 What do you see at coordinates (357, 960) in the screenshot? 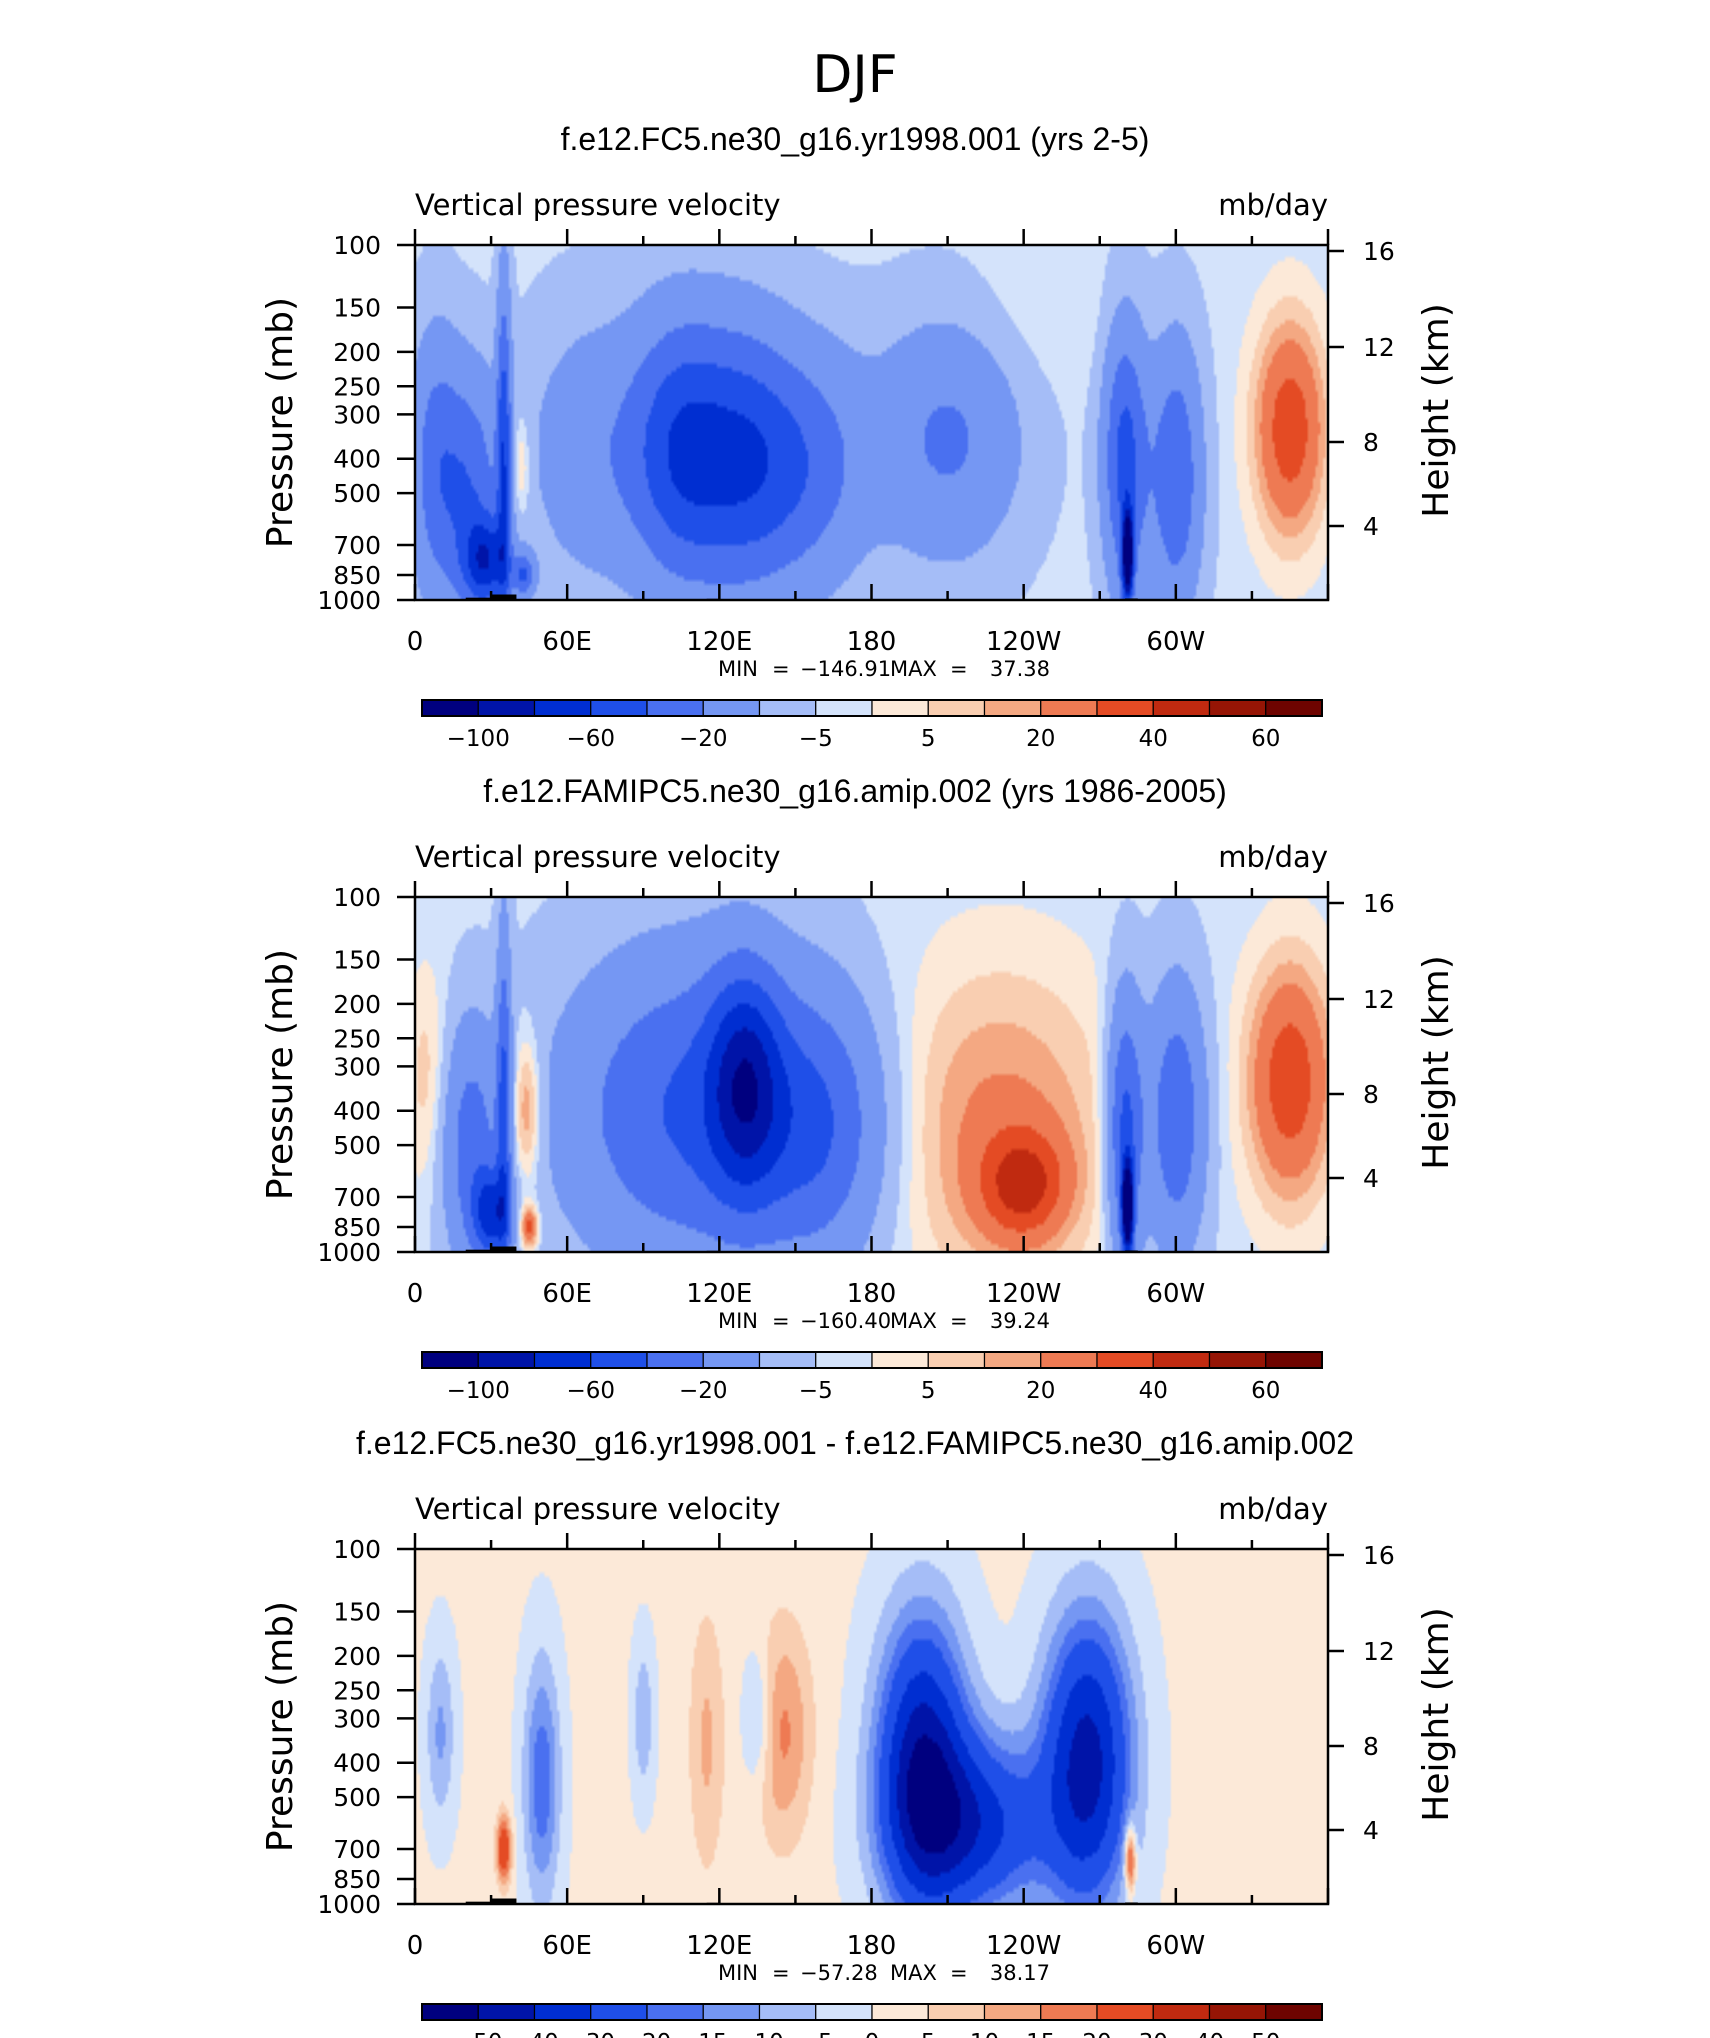
I see `y-tick-label: 150` at bounding box center [357, 960].